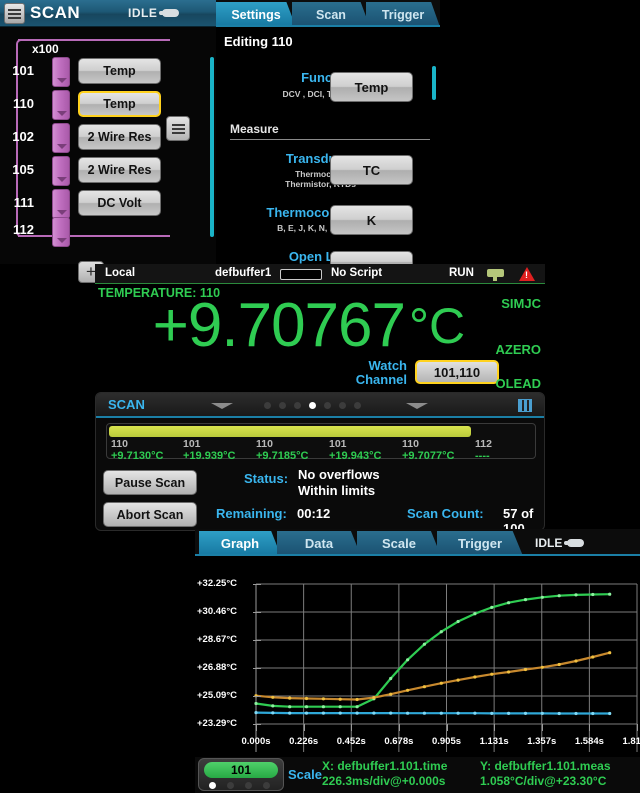  I want to click on plot-svg, so click(446, 667).